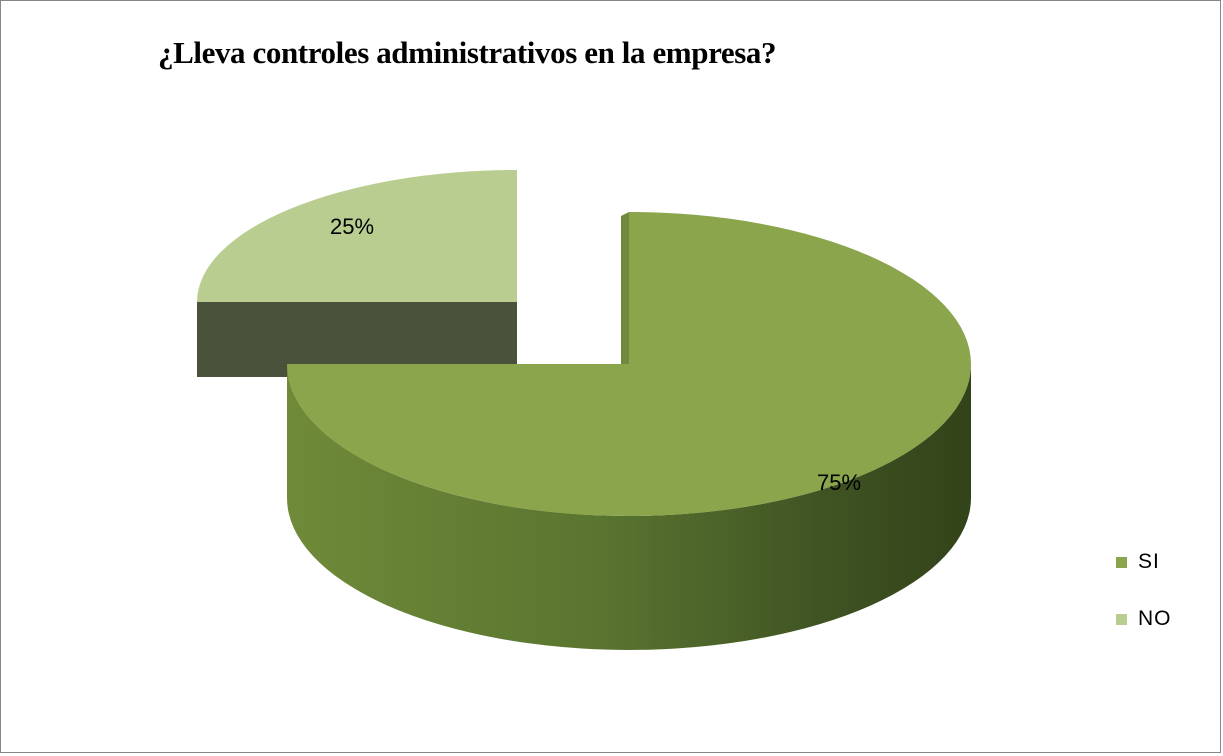  What do you see at coordinates (1121, 619) in the screenshot?
I see `legend-swatch-no` at bounding box center [1121, 619].